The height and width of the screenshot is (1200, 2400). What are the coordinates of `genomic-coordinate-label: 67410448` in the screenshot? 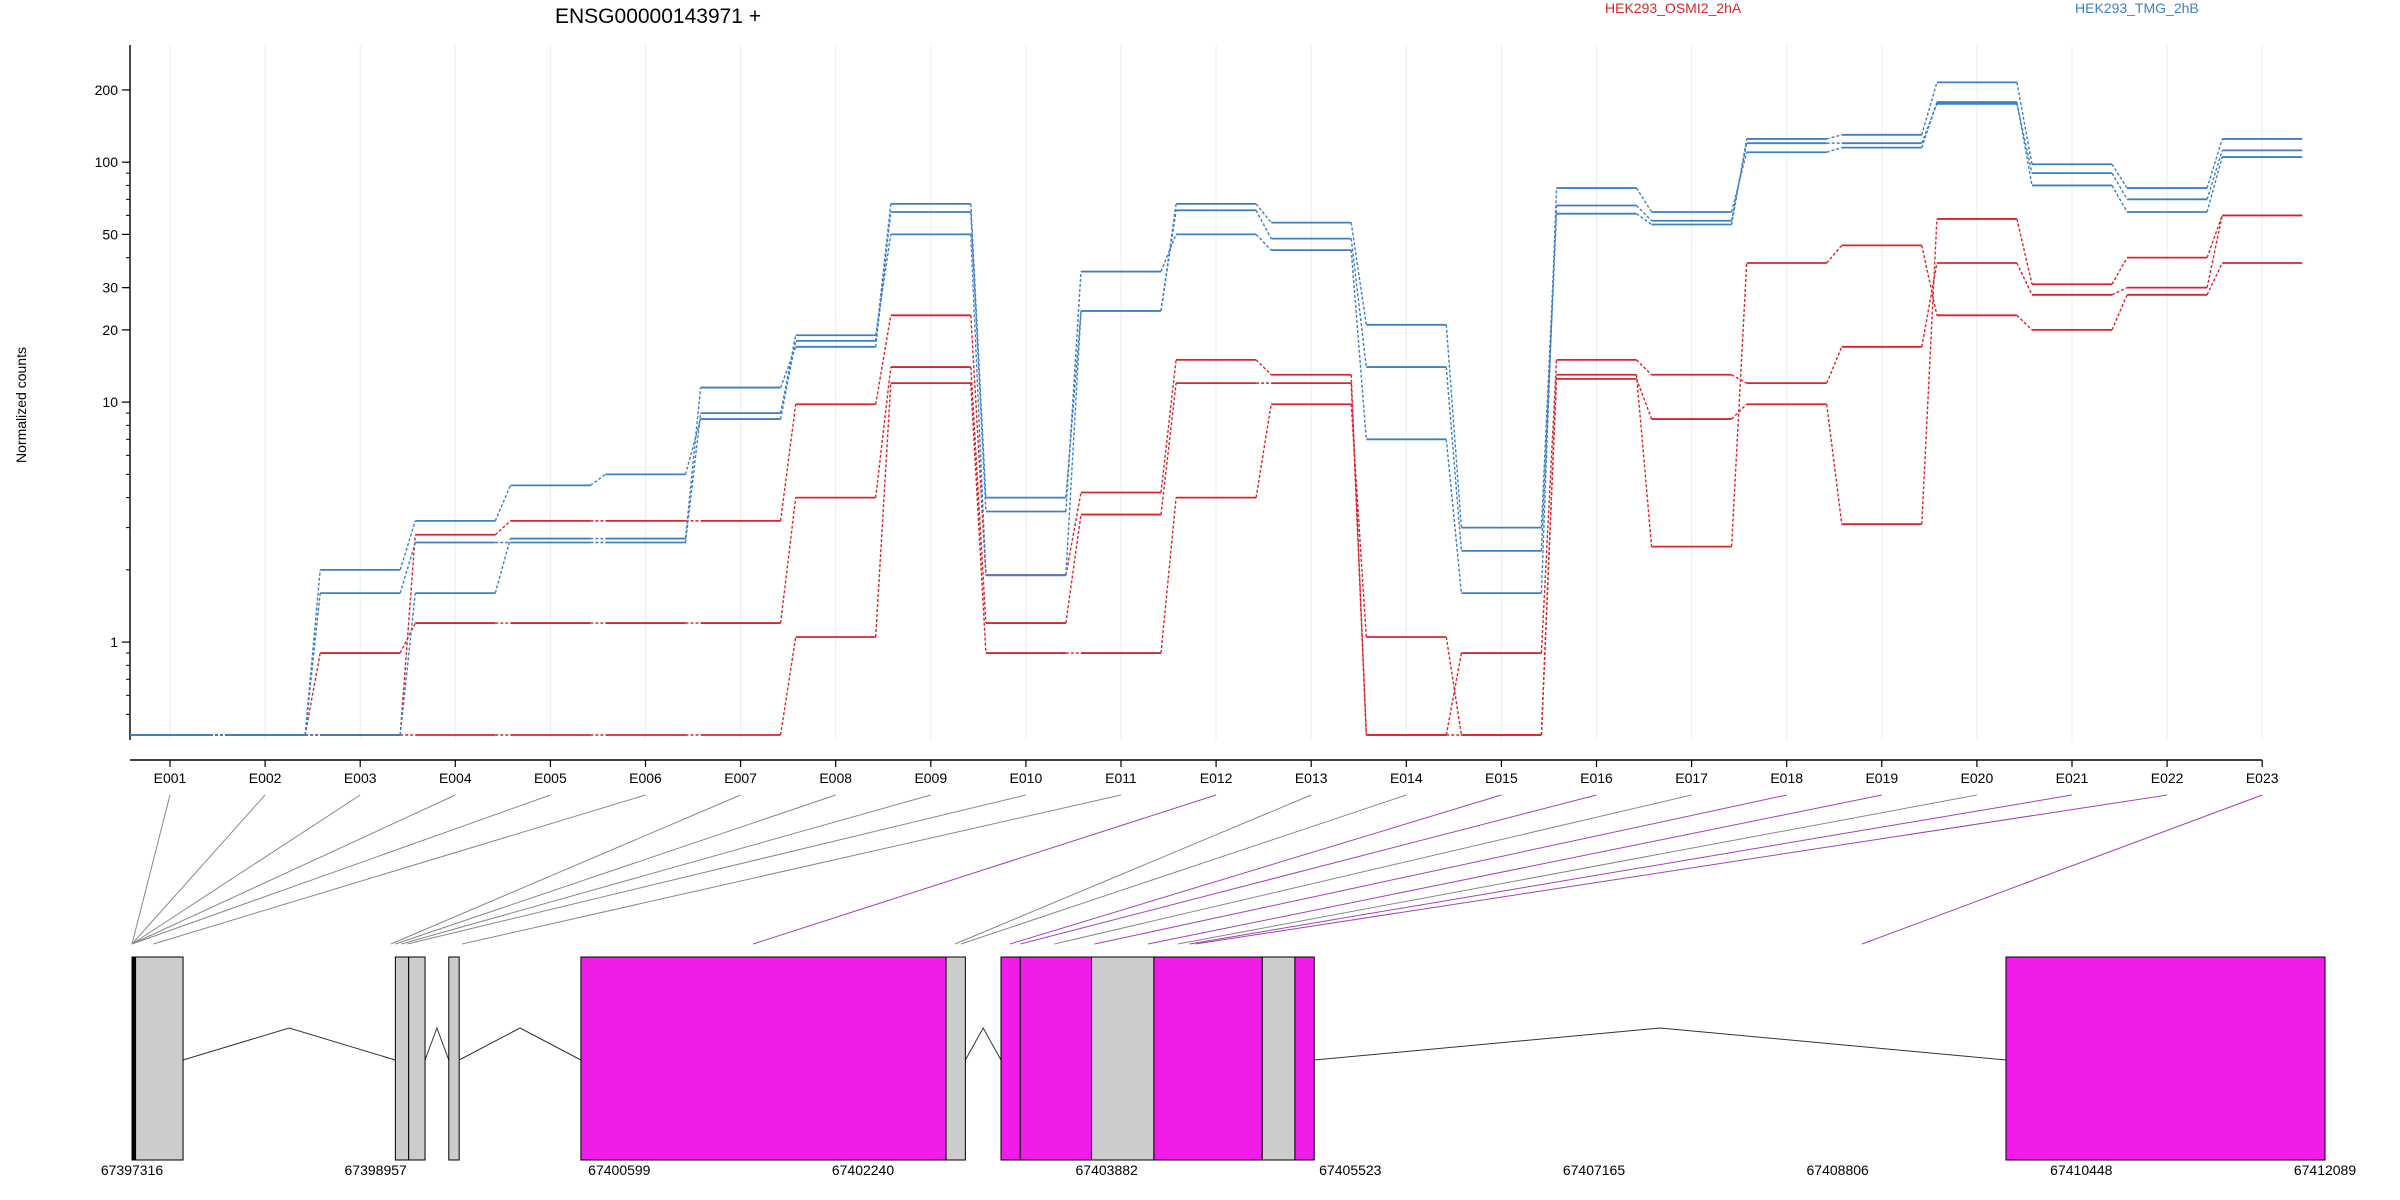 It's located at (2081, 1170).